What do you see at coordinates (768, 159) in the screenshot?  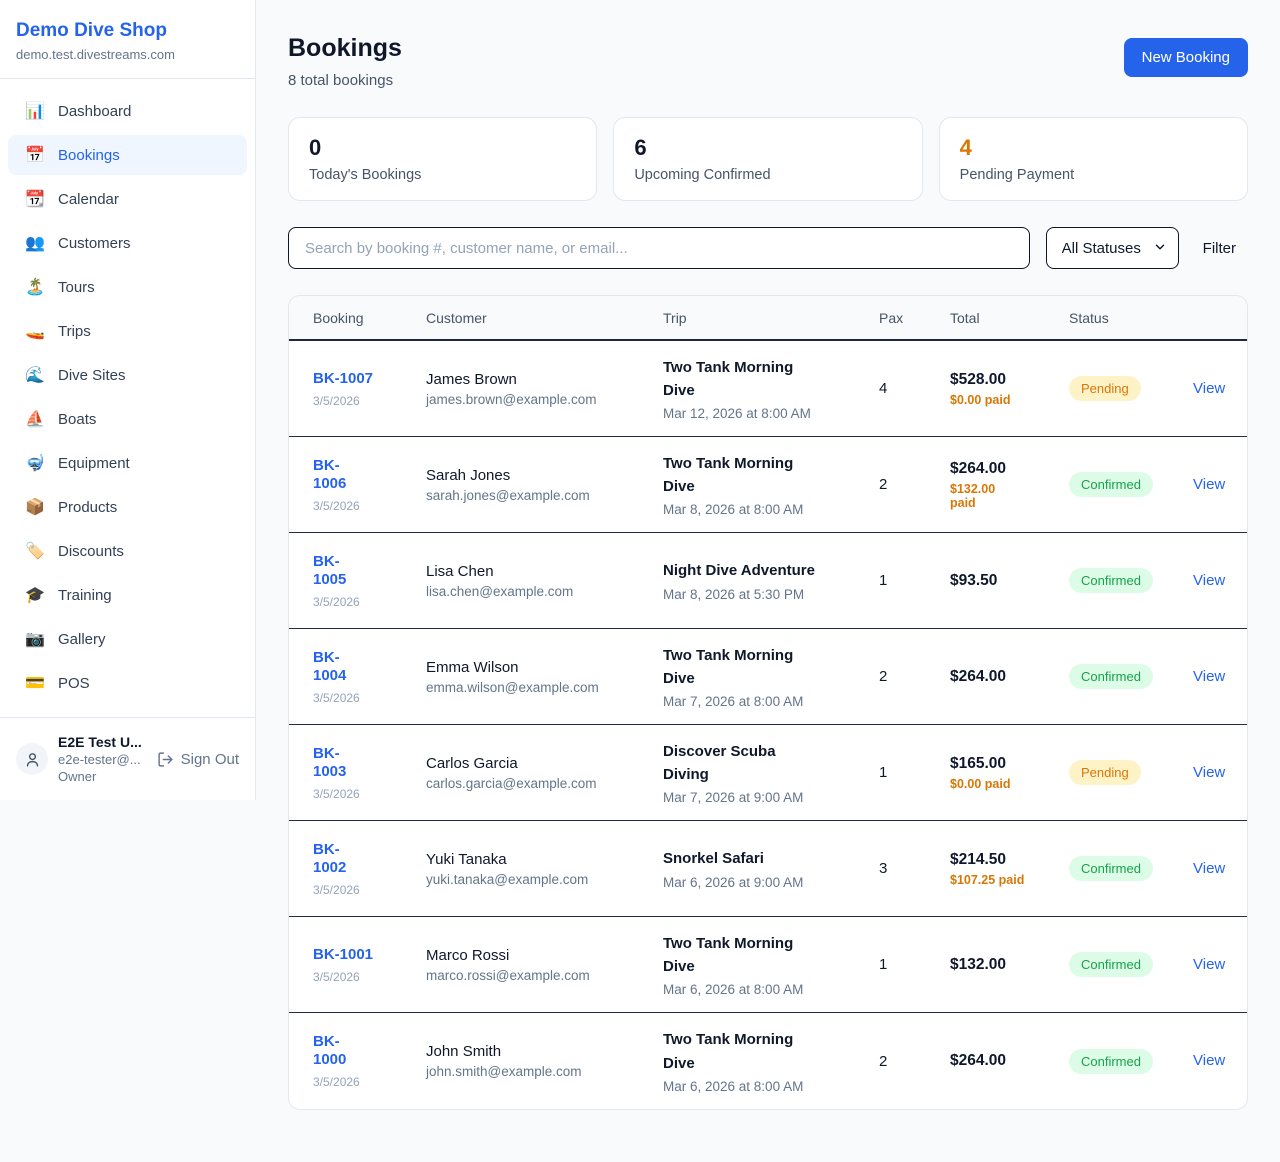 I see `stat-card-upcoming-confirmed: 6 Upcoming Confirmed` at bounding box center [768, 159].